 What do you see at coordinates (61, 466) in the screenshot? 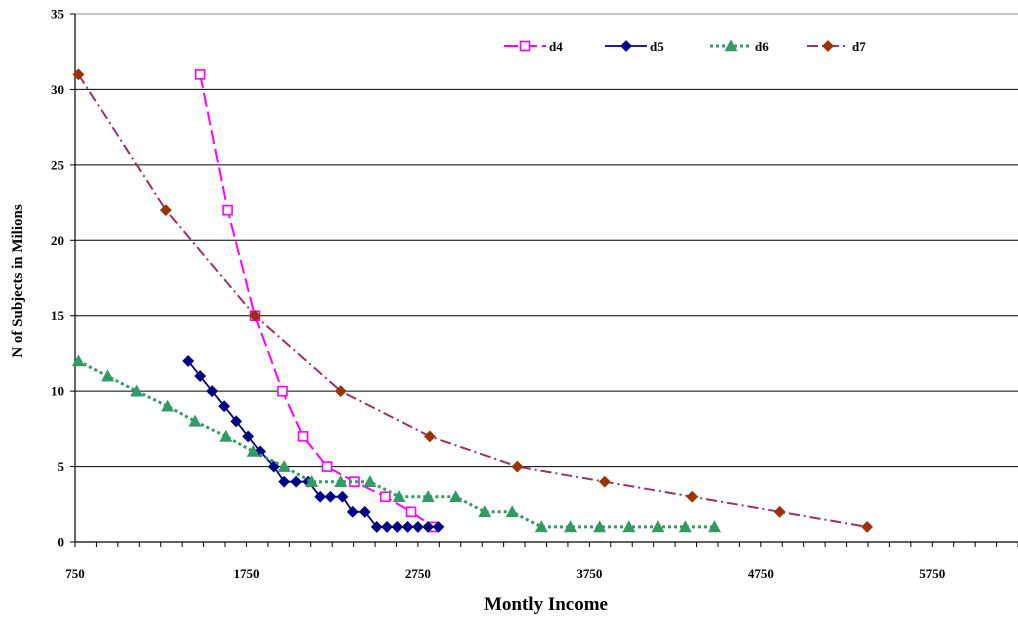
I see `y-tick-label: 5` at bounding box center [61, 466].